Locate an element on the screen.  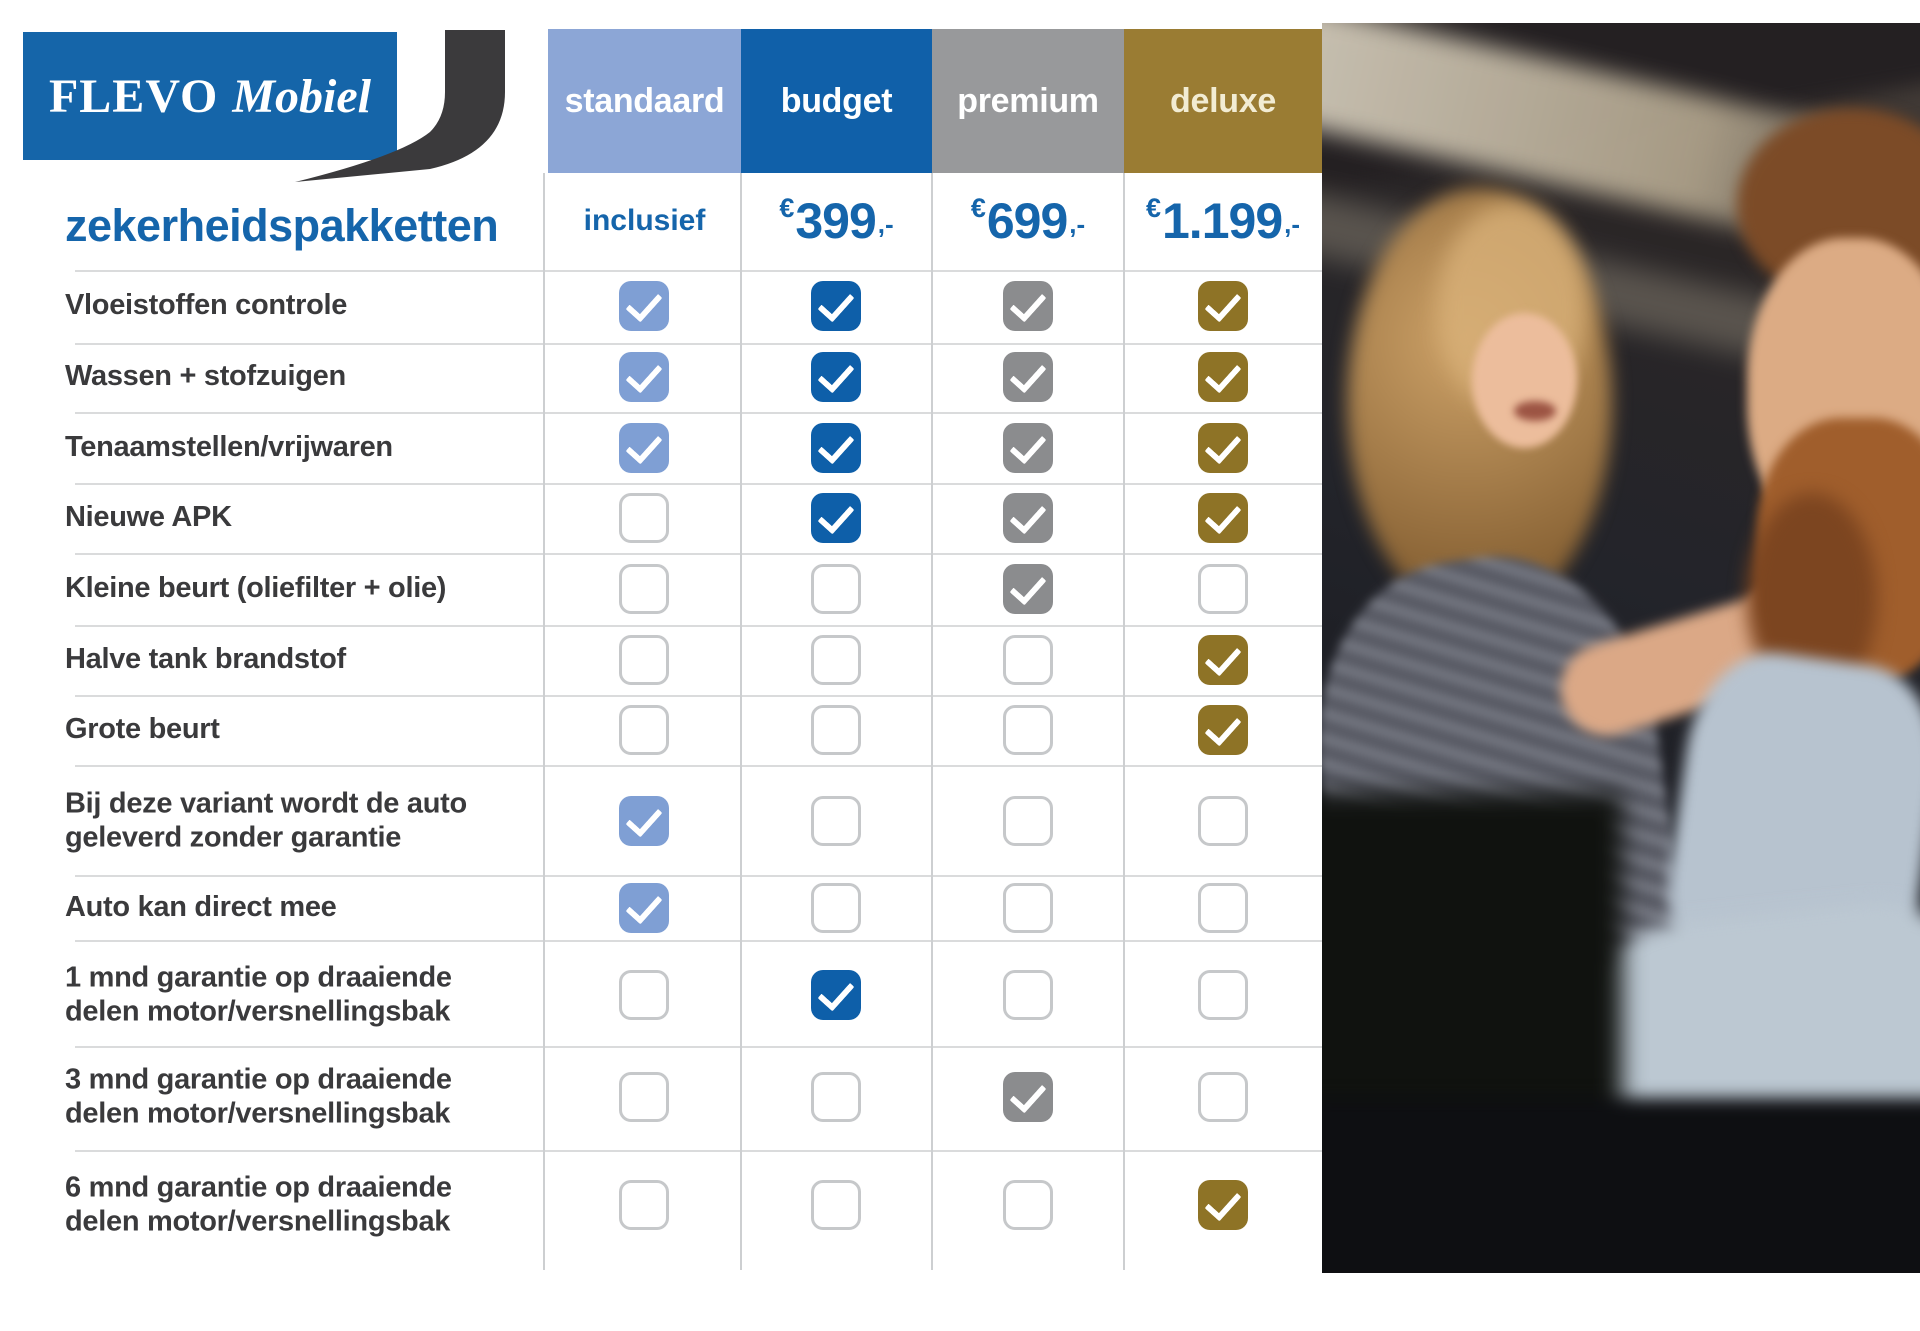
checkbox-standaard-row8 is located at coordinates (644, 821).